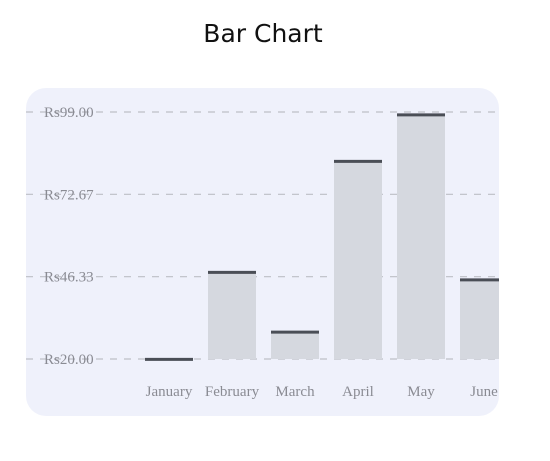 This screenshot has width=550, height=461. I want to click on x-tick-label: February, so click(232, 392).